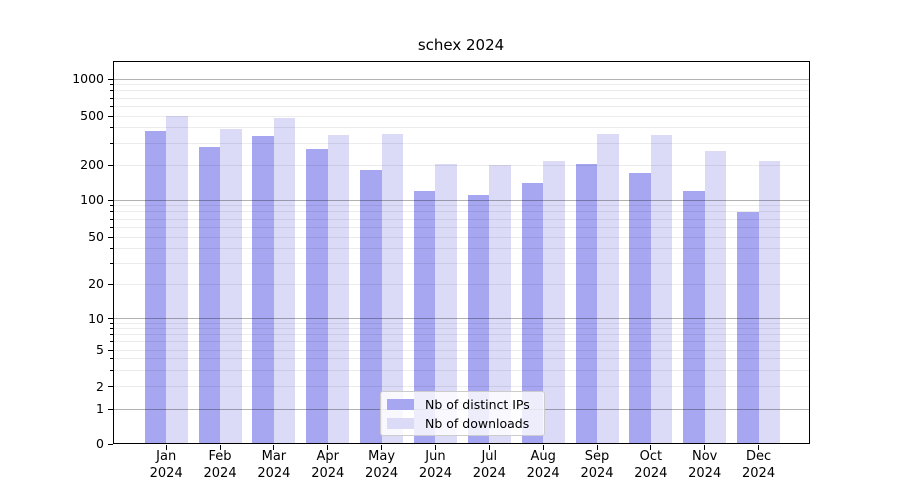 This screenshot has width=900, height=500. What do you see at coordinates (177, 279) in the screenshot?
I see `bar-jan-downloads` at bounding box center [177, 279].